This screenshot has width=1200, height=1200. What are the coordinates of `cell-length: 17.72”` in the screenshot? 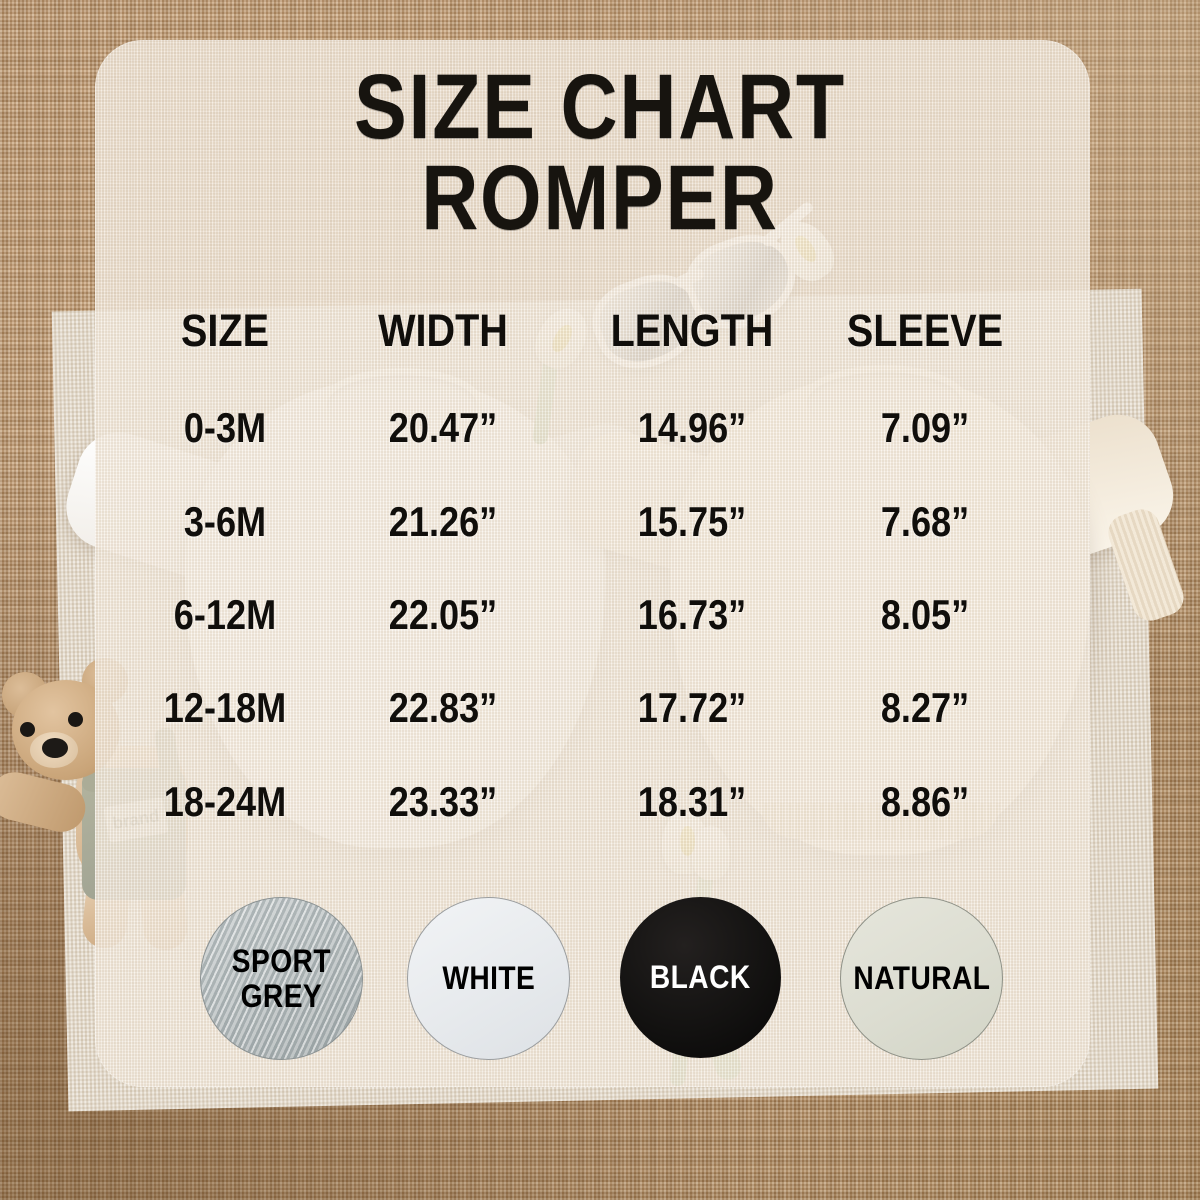 It's located at (692, 707).